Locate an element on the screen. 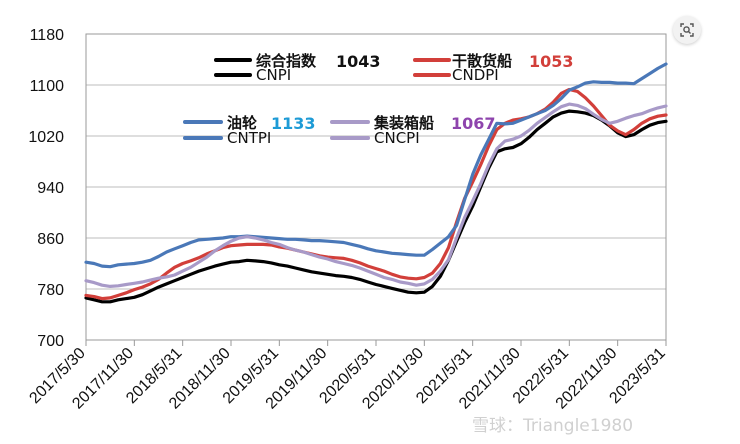 Image resolution: width=740 pixels, height=444 pixels. legend-name: 集装箱船 is located at coordinates (403, 123).